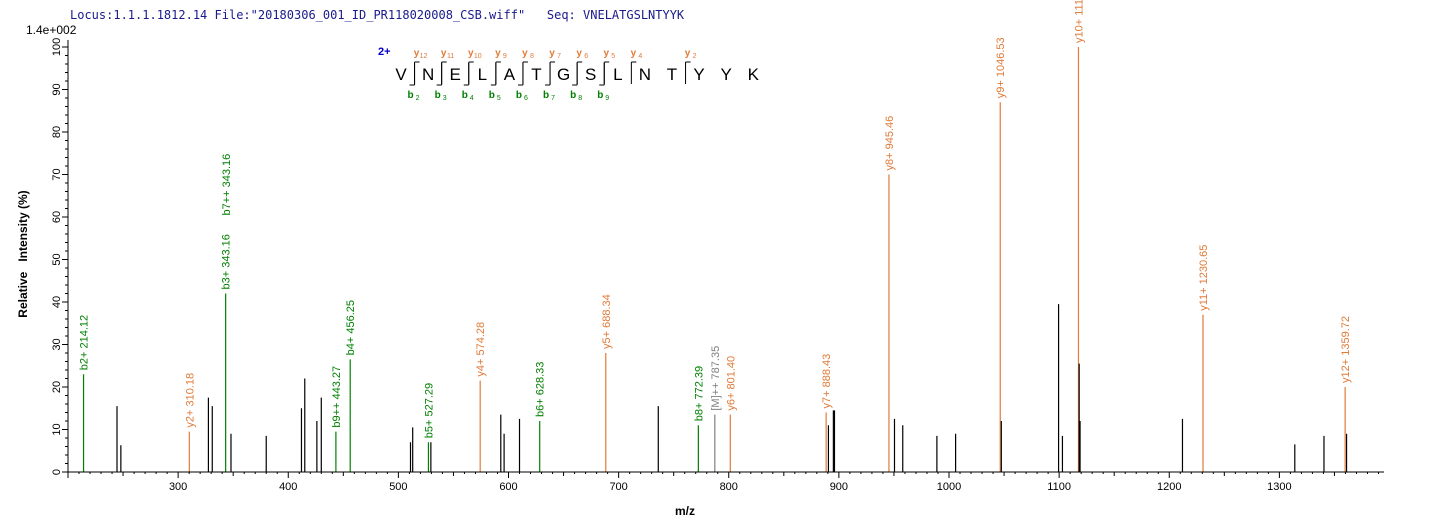 The height and width of the screenshot is (532, 1436). What do you see at coordinates (455, 74) in the screenshot?
I see `residue: E` at bounding box center [455, 74].